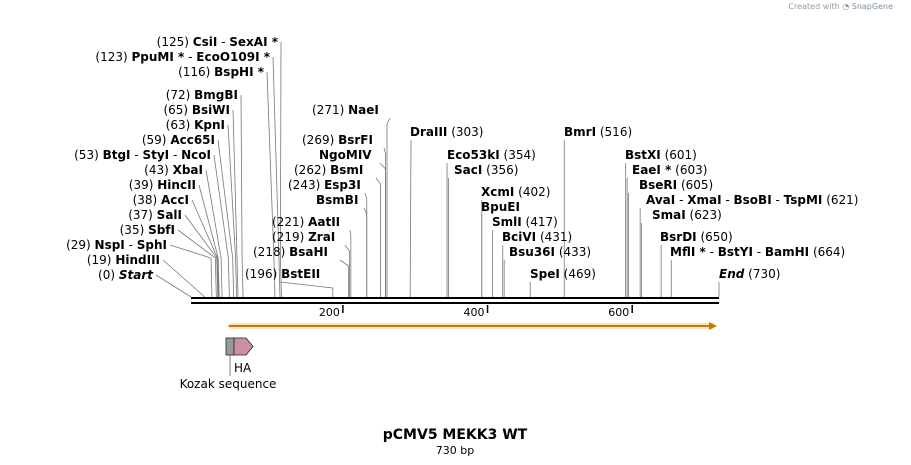  Describe the element at coordinates (486, 170) in the screenshot. I see `site-group-saci: SacI (356)` at that location.